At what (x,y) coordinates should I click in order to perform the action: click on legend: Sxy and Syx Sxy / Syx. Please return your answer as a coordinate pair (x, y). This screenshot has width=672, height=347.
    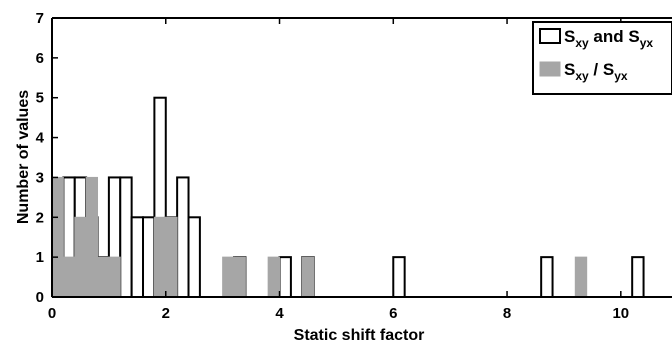
    Looking at the image, I should click on (602, 58).